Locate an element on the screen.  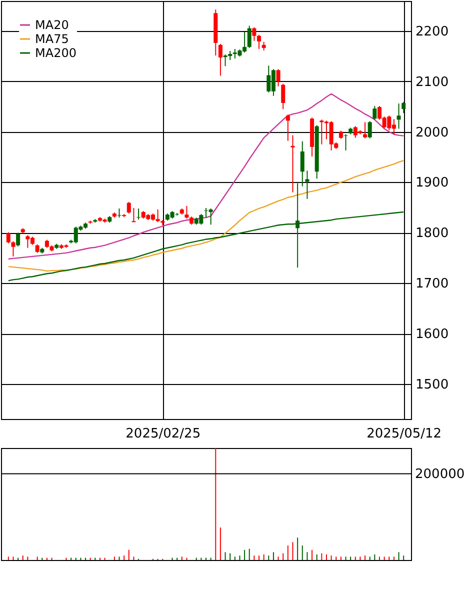
y-tick-label: 1500 is located at coordinates (432, 385).